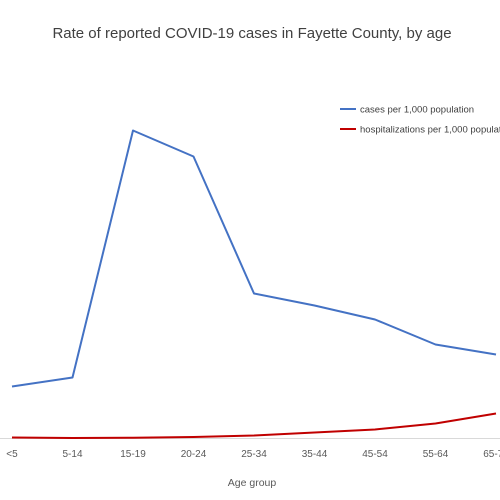  I want to click on legend-label: cases per 1,000 population, so click(417, 110).